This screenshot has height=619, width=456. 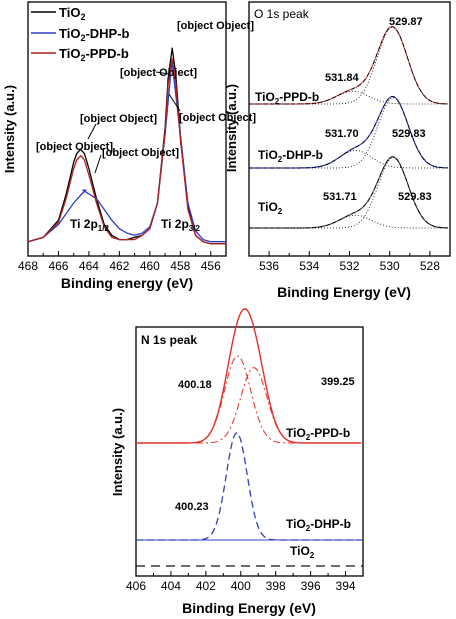 I want to click on annotation-458-53-bottom: [object Object], so click(x=217, y=118).